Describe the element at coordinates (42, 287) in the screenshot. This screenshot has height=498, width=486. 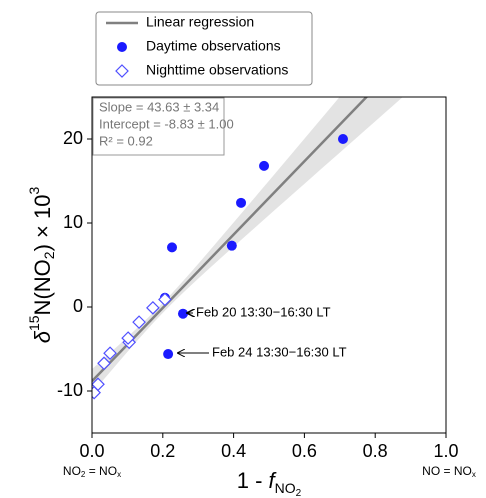
I see `y-label-part: N(NO` at that location.